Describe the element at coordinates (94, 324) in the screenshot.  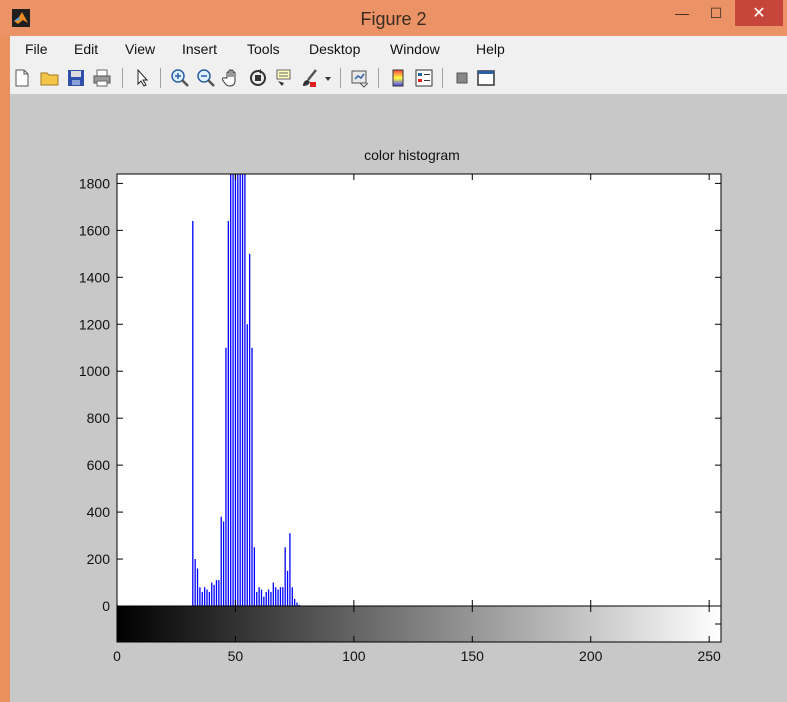
I see `y-tick-label: 1200` at that location.